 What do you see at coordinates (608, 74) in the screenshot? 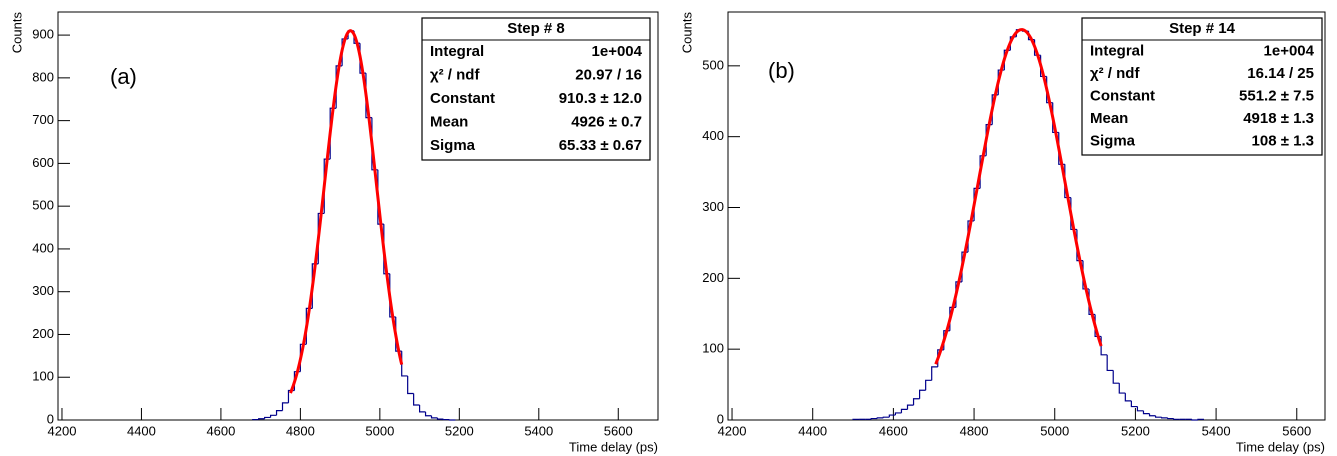
I see `stats-value: 20.97 / 16` at bounding box center [608, 74].